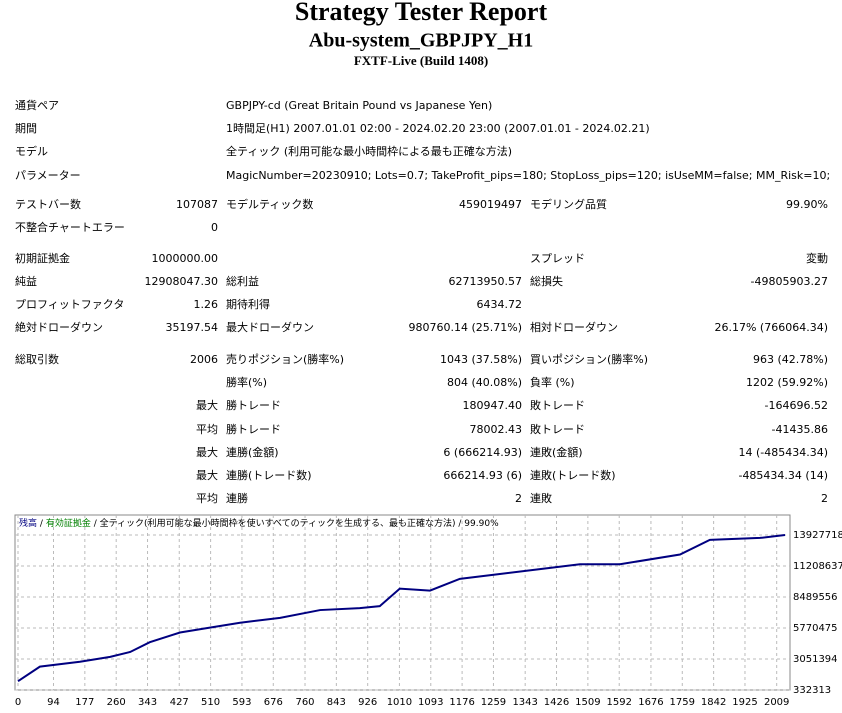 This screenshot has width=842, height=713. Describe the element at coordinates (179, 702) in the screenshot. I see `x-tick-label: 427` at that location.